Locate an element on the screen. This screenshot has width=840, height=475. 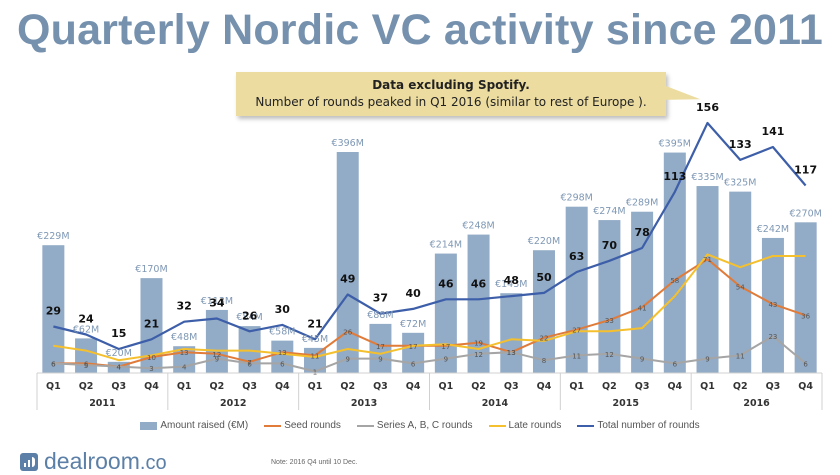
data-label-seed: 4 is located at coordinates (119, 368).